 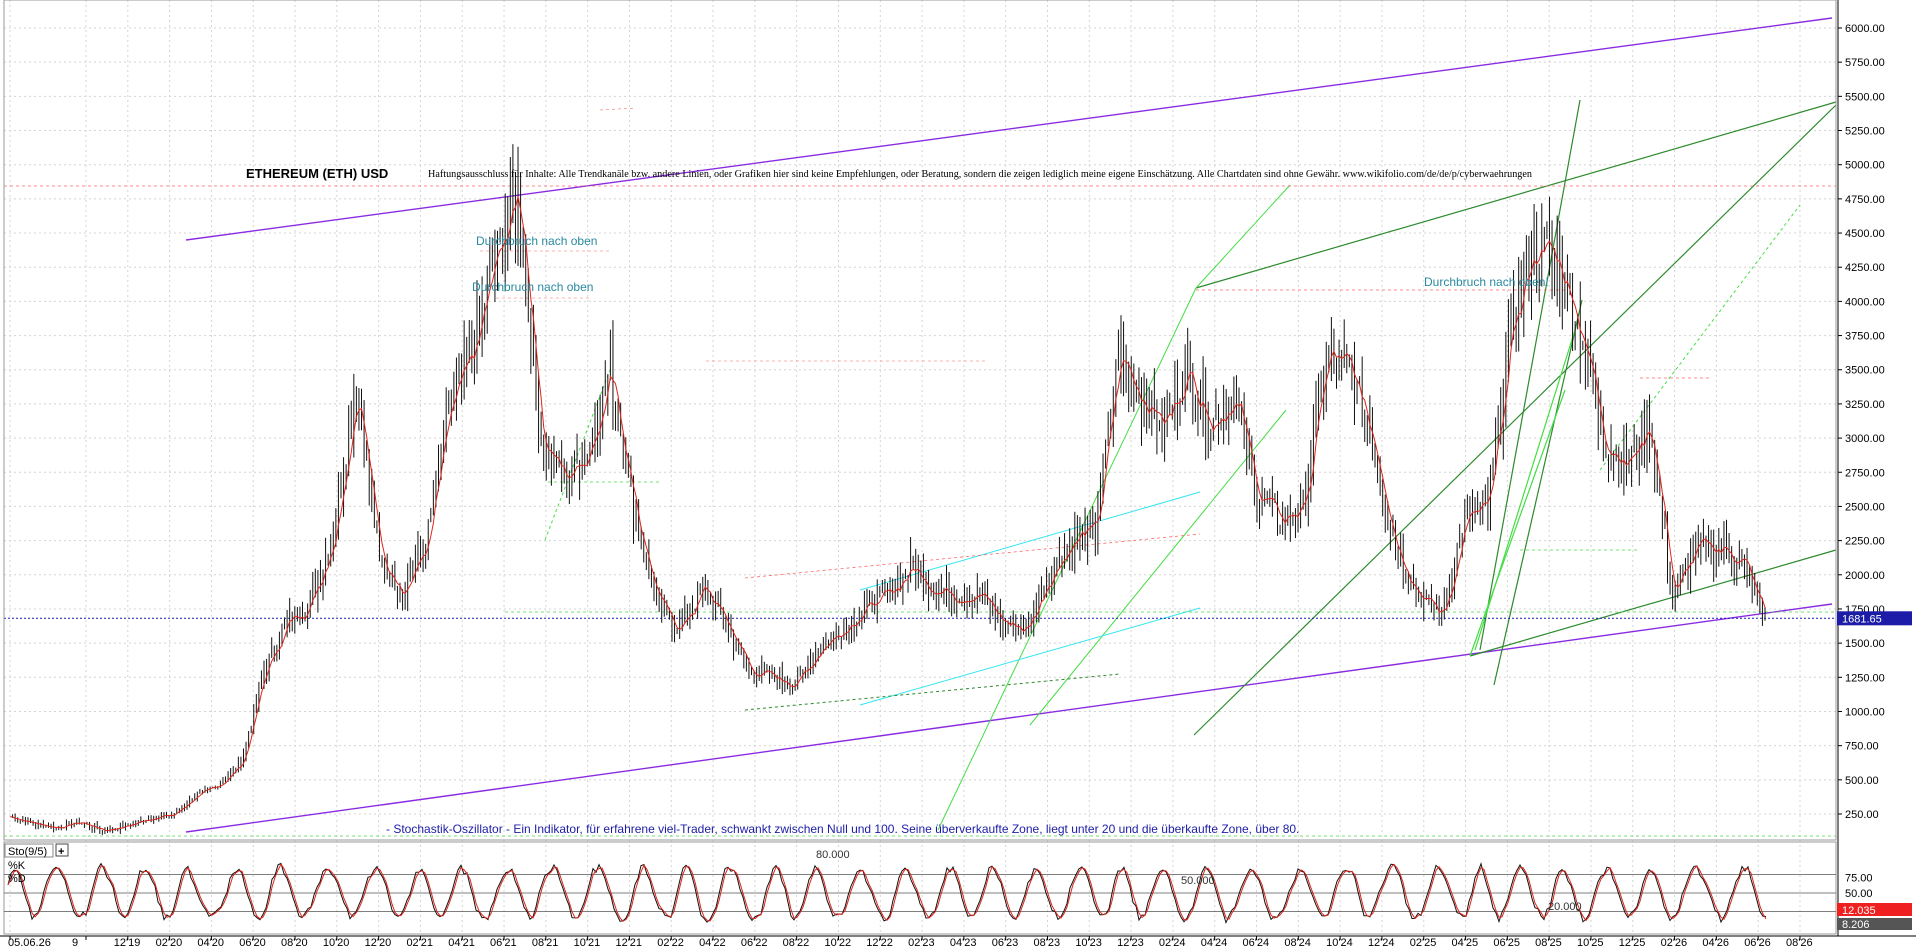 I want to click on time-tick-label: 12'19, so click(x=127, y=942).